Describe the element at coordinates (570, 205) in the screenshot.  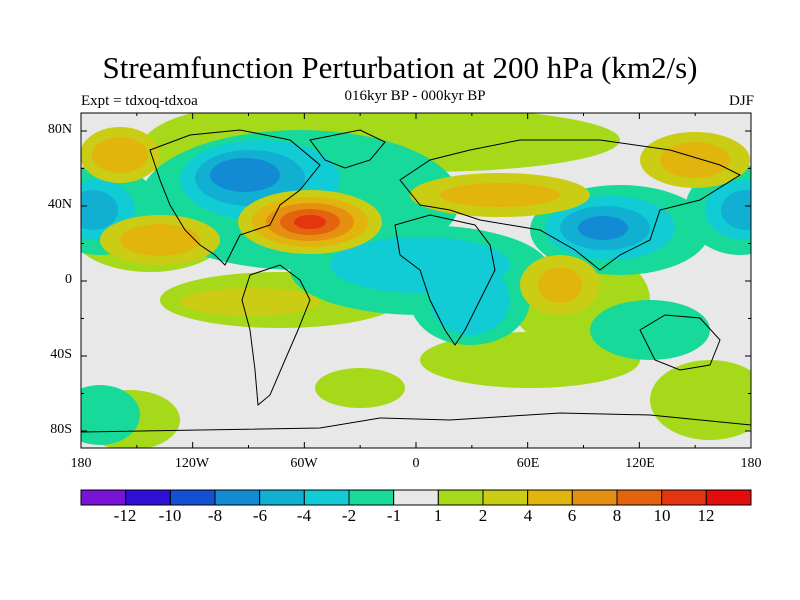
I see `coastline-eurasia` at that location.